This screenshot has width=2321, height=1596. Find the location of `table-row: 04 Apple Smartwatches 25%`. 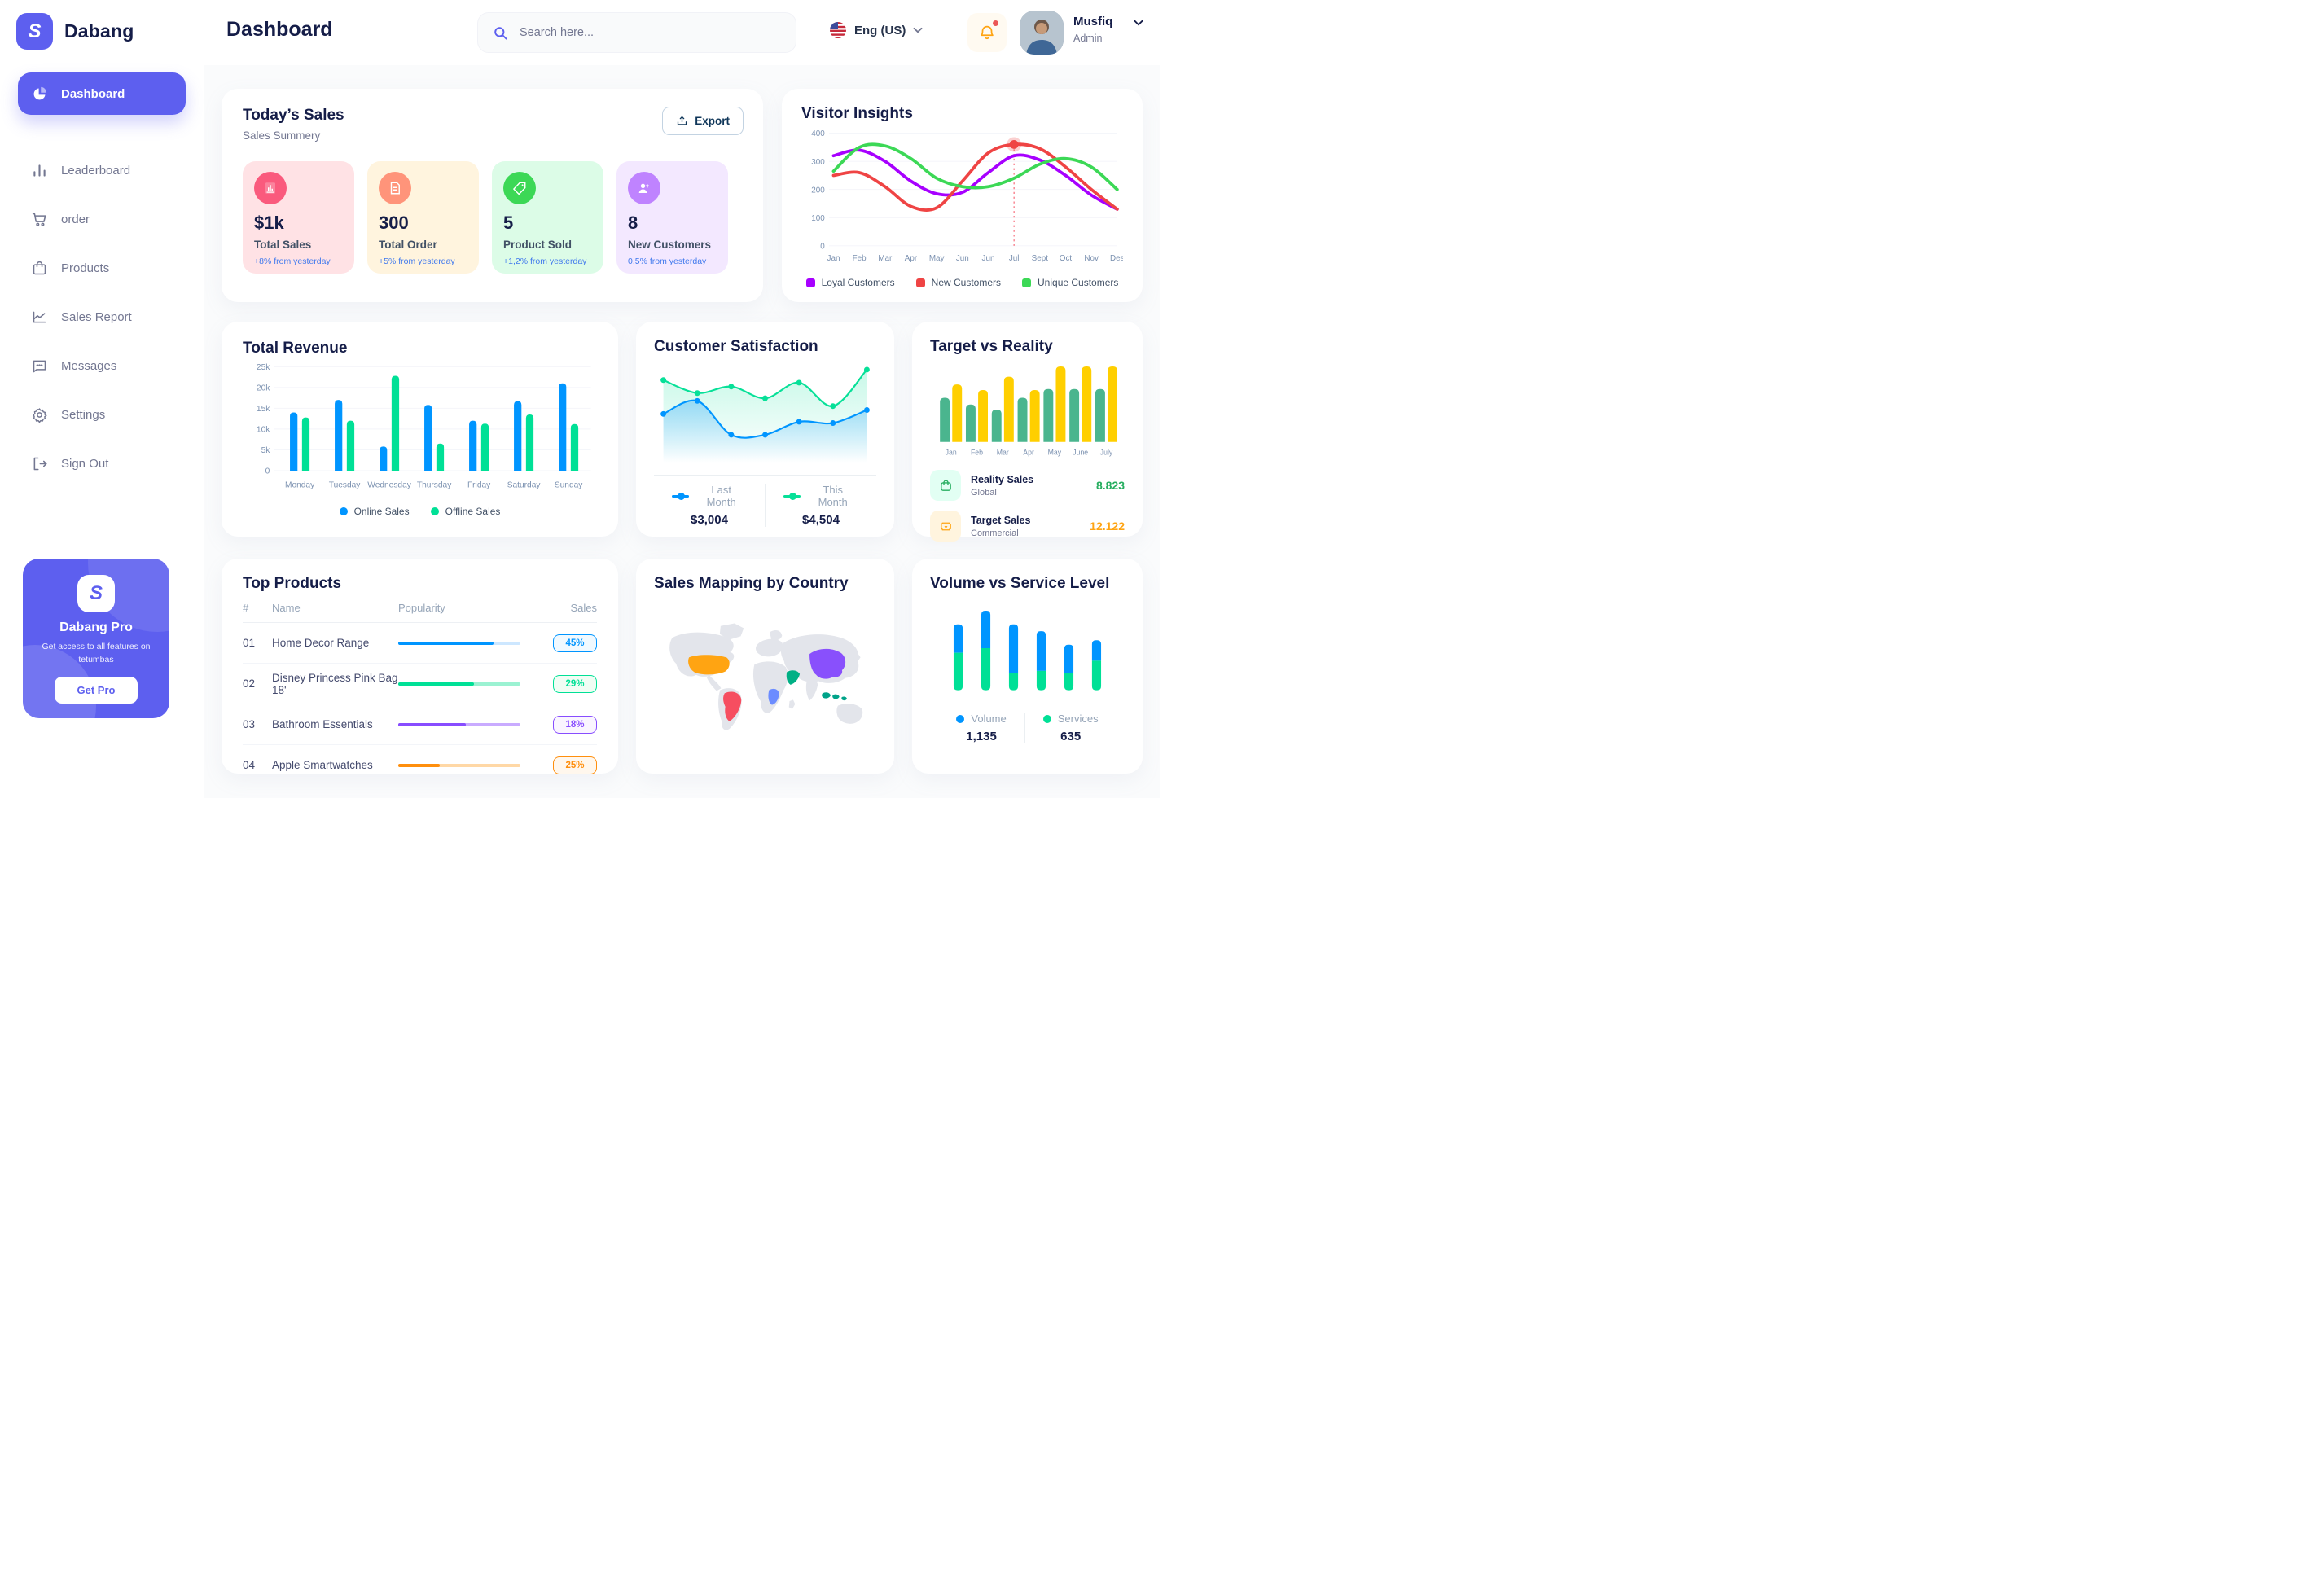

table-row: 04 Apple Smartwatches 25% is located at coordinates (420, 765).